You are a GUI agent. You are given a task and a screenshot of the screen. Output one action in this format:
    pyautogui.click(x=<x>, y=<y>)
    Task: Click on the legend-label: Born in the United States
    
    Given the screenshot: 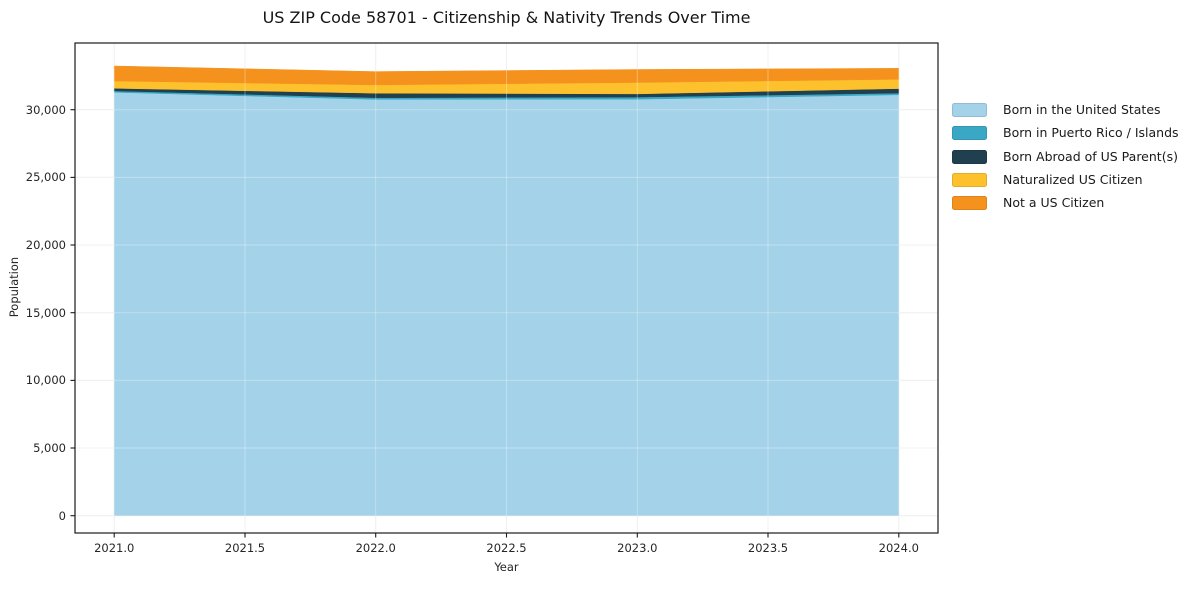 What is the action you would take?
    pyautogui.click(x=1082, y=109)
    